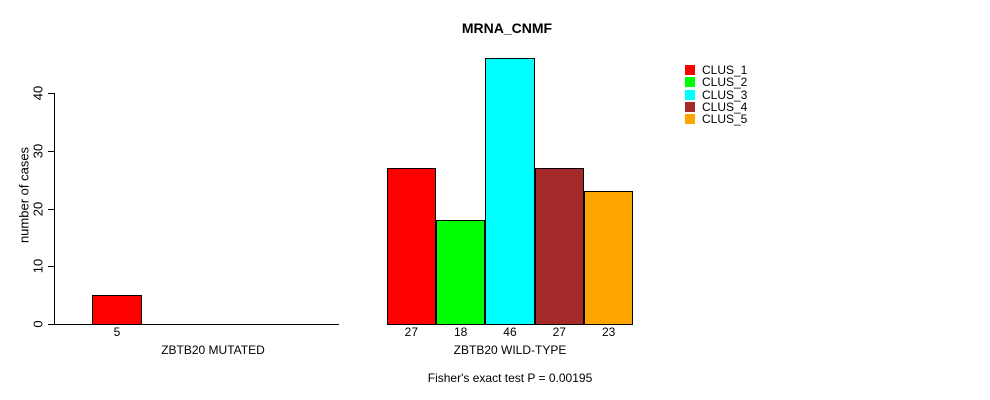 The height and width of the screenshot is (400, 990). What do you see at coordinates (117, 310) in the screenshot?
I see `bar-clus_1-group0` at bounding box center [117, 310].